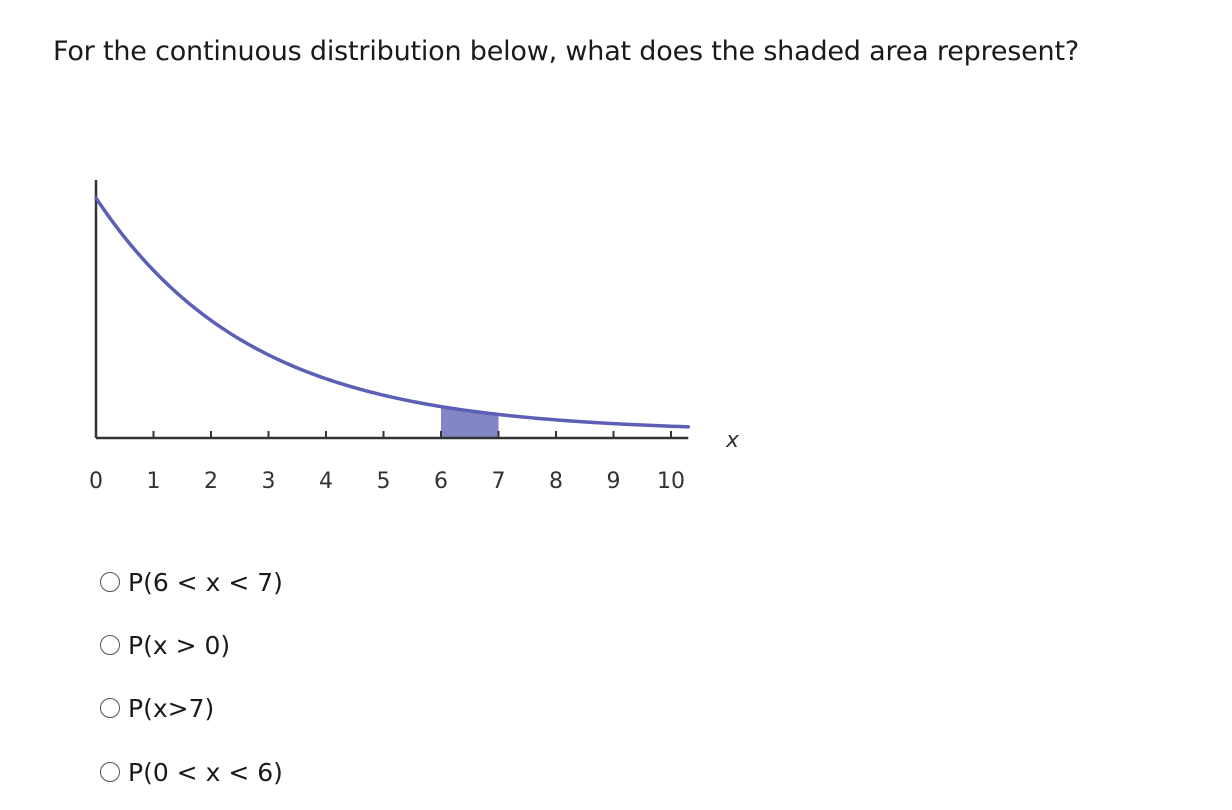 This screenshot has height=810, width=1232. Describe the element at coordinates (154, 481) in the screenshot. I see `x-tick-label: 1` at that location.